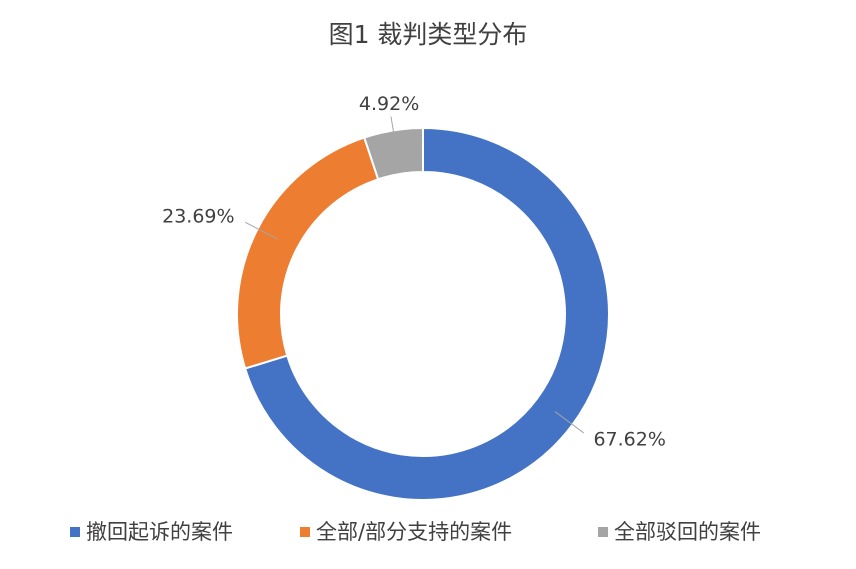 This screenshot has height=569, width=856. I want to click on chart-title: 图1 裁判类型分布, so click(428, 34).